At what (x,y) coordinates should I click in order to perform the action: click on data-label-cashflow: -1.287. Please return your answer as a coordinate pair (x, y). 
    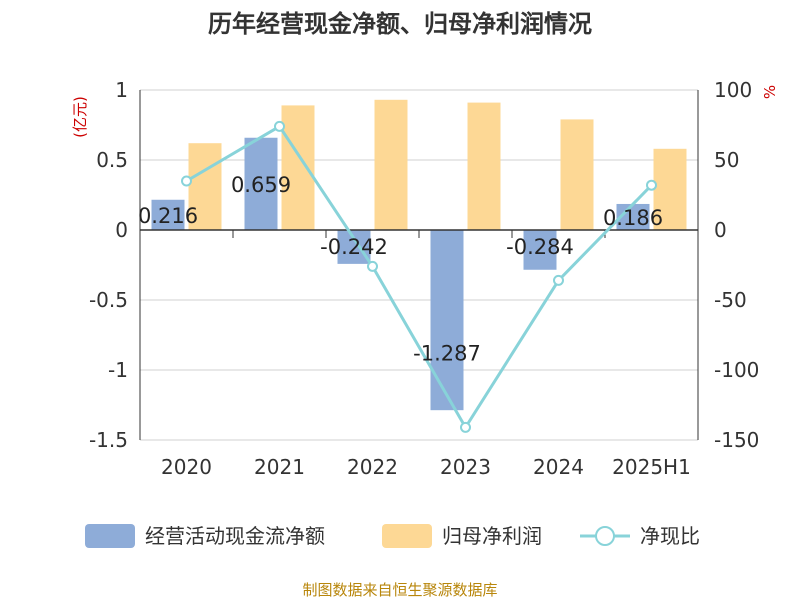
    Looking at the image, I should click on (447, 354).